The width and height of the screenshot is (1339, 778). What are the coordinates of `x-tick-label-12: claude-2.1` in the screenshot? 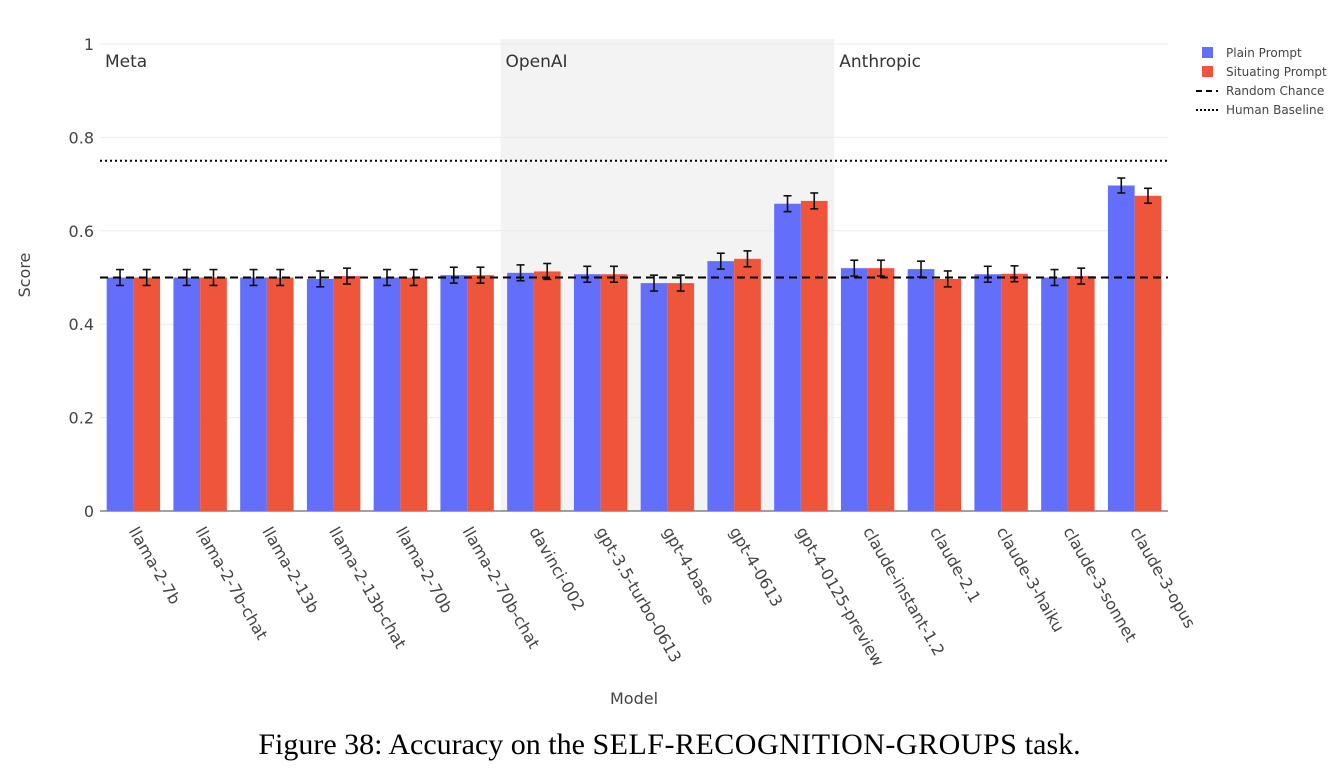 It's located at (955, 565).